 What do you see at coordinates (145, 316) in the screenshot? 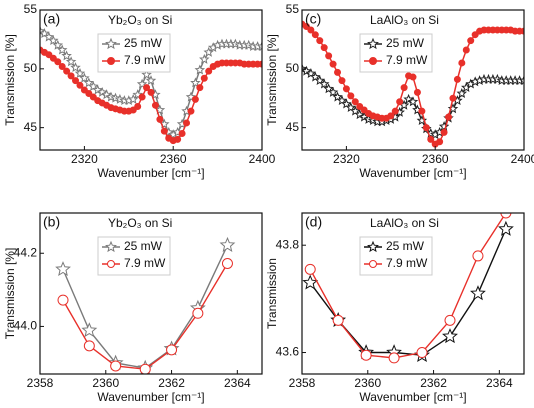
I see `series-line` at bounding box center [145, 316].